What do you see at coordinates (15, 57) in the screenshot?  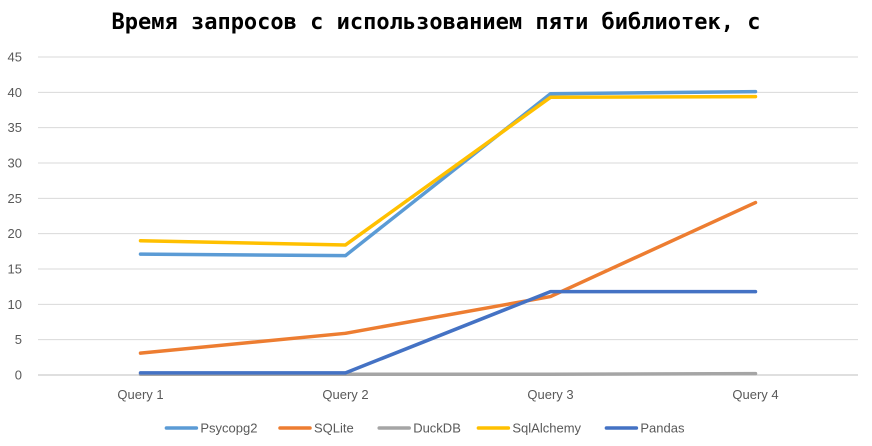 I see `y-tick-label: 45` at bounding box center [15, 57].